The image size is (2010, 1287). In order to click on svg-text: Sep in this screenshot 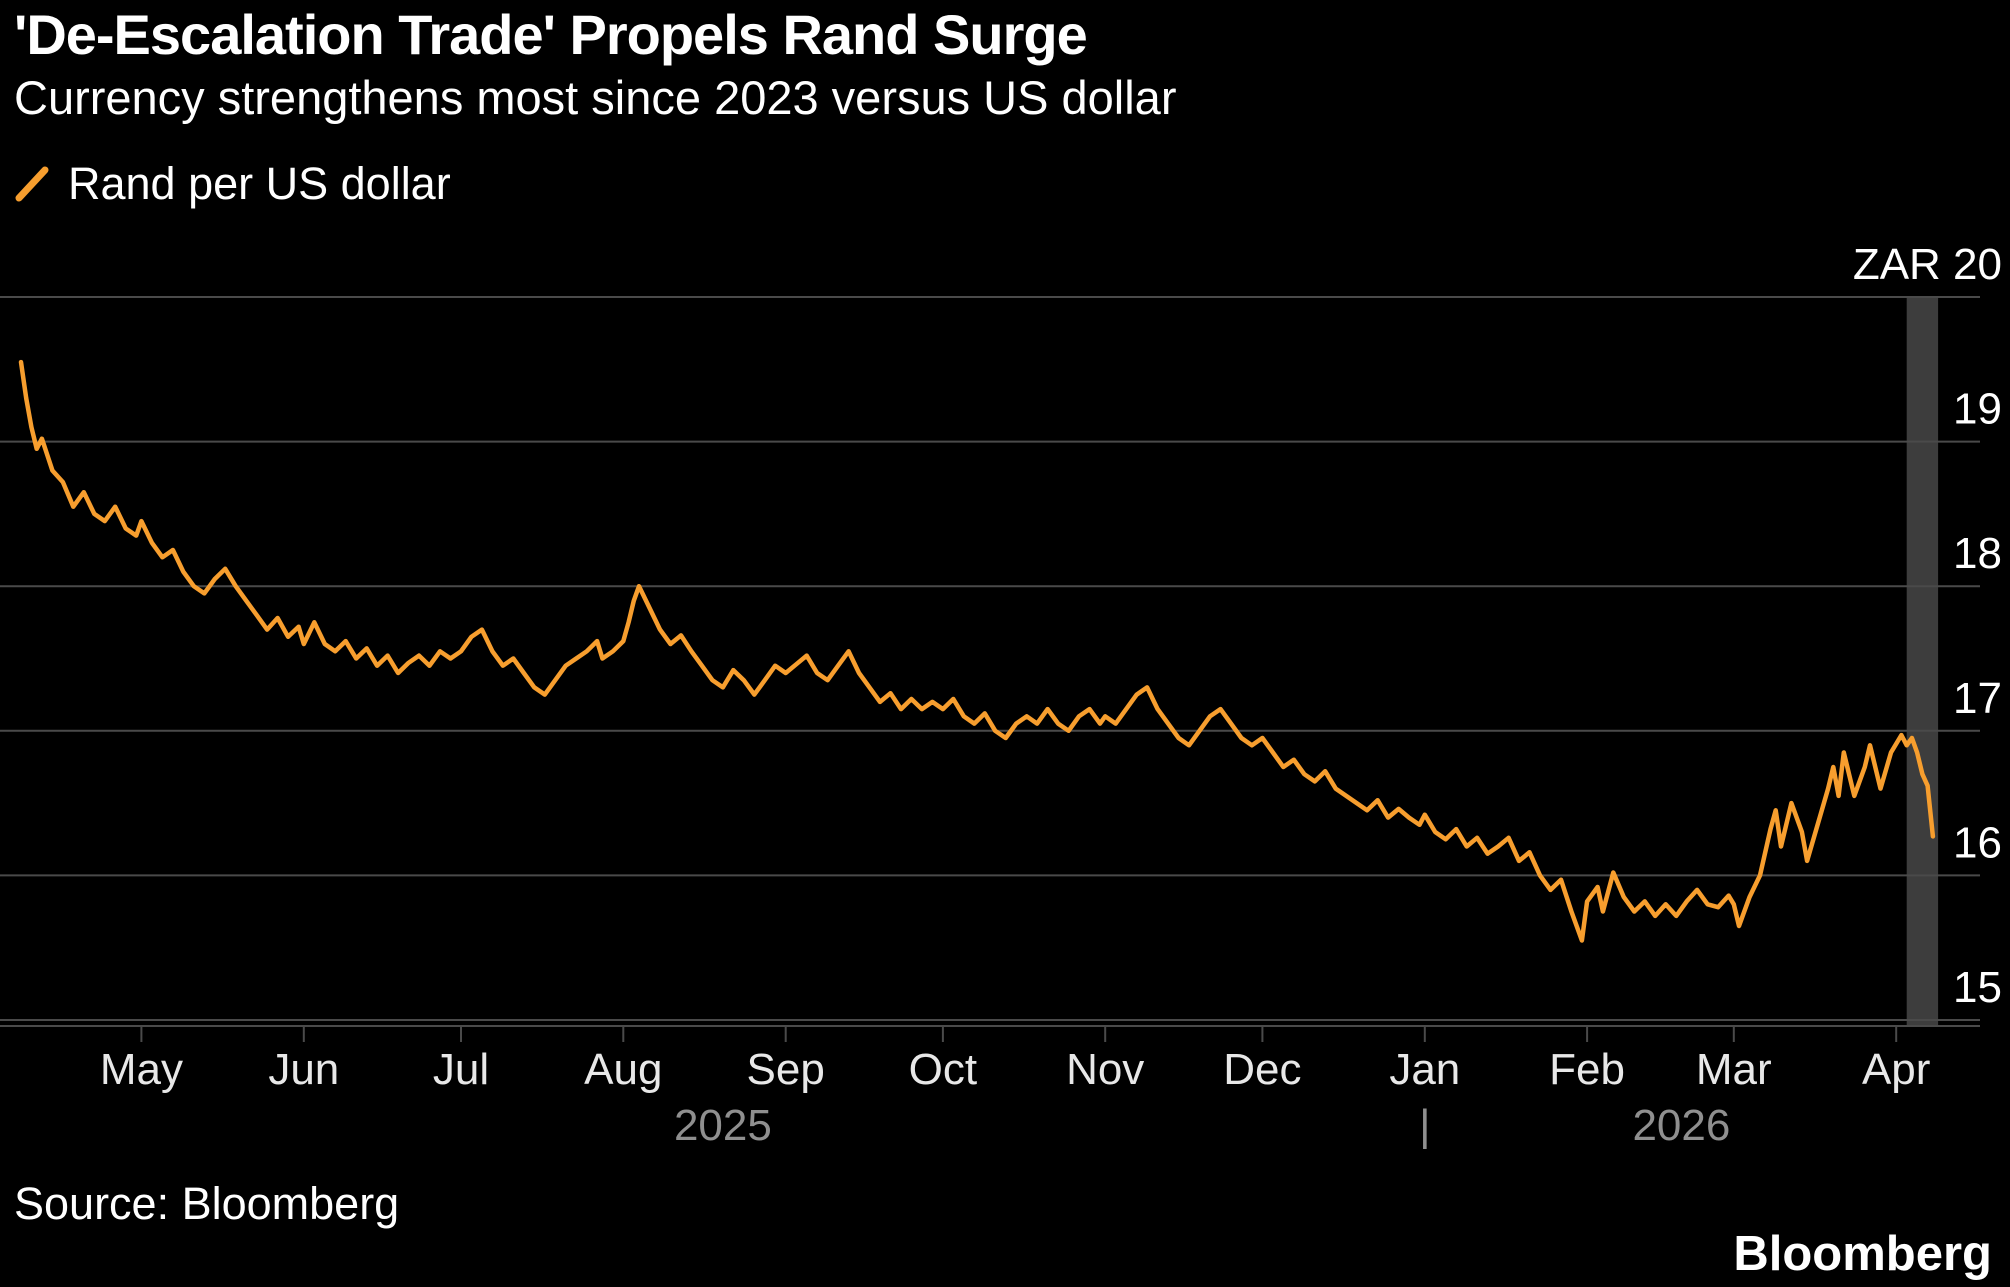, I will do `click(786, 1069)`.